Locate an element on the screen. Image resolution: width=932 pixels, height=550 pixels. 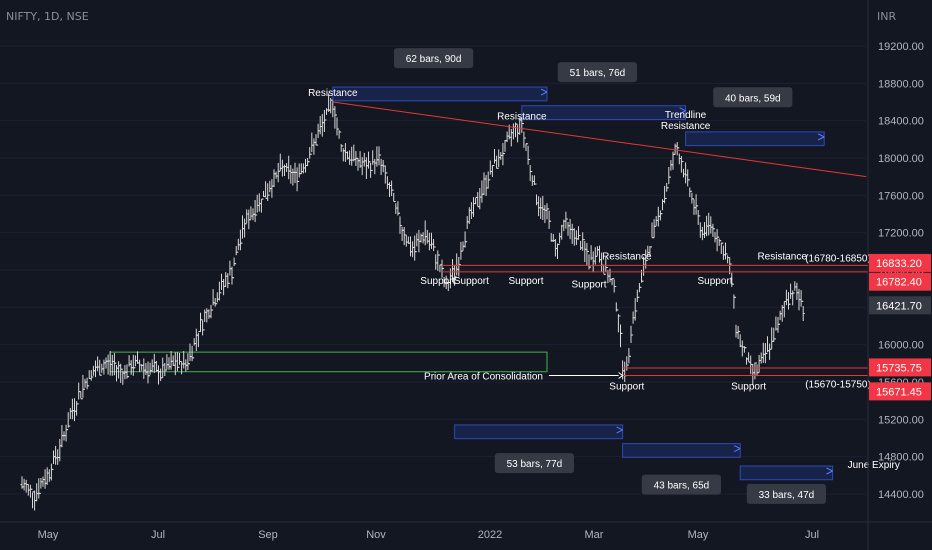
resistance-range-label: (16780-16850) is located at coordinates (838, 259).